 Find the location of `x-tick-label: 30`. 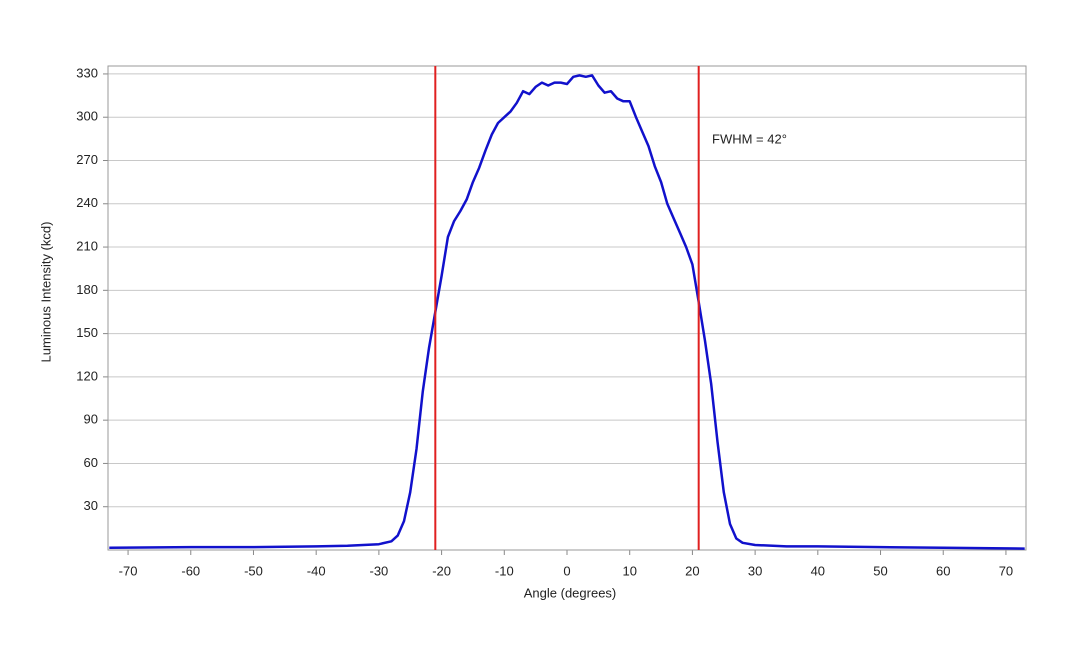

x-tick-label: 30 is located at coordinates (755, 570).